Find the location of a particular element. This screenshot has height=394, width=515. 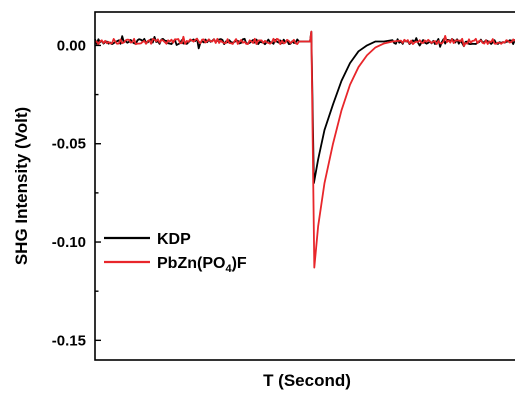

y-tick-label: -0.05 is located at coordinates (69, 144).